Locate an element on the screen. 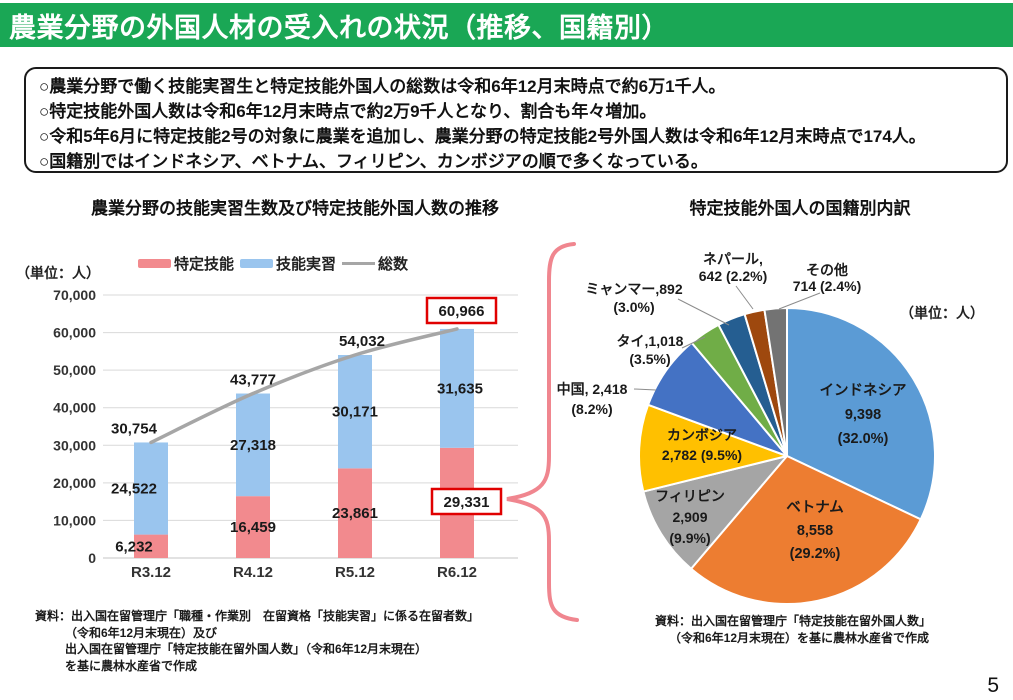  pie-unit-label: （単位：人） is located at coordinates (942, 313).